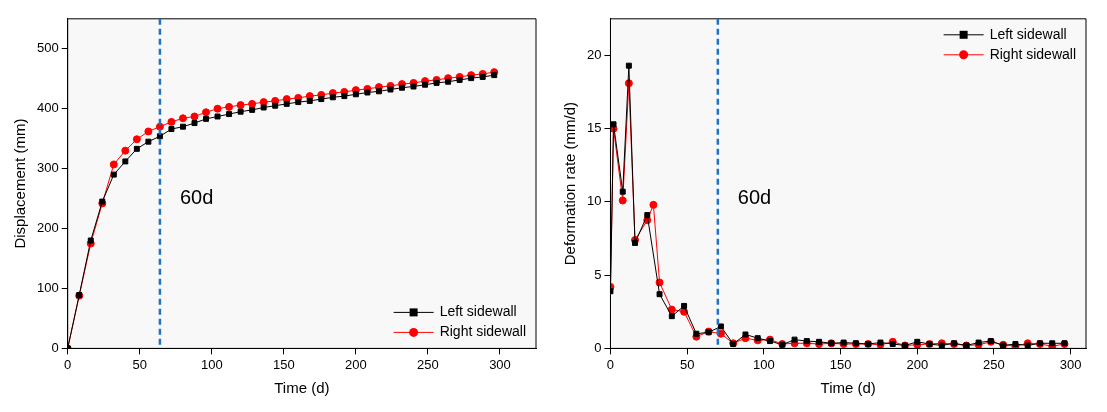 This screenshot has height=412, width=1107. What do you see at coordinates (47, 228) in the screenshot?
I see `y-tick-label: 200` at bounding box center [47, 228].